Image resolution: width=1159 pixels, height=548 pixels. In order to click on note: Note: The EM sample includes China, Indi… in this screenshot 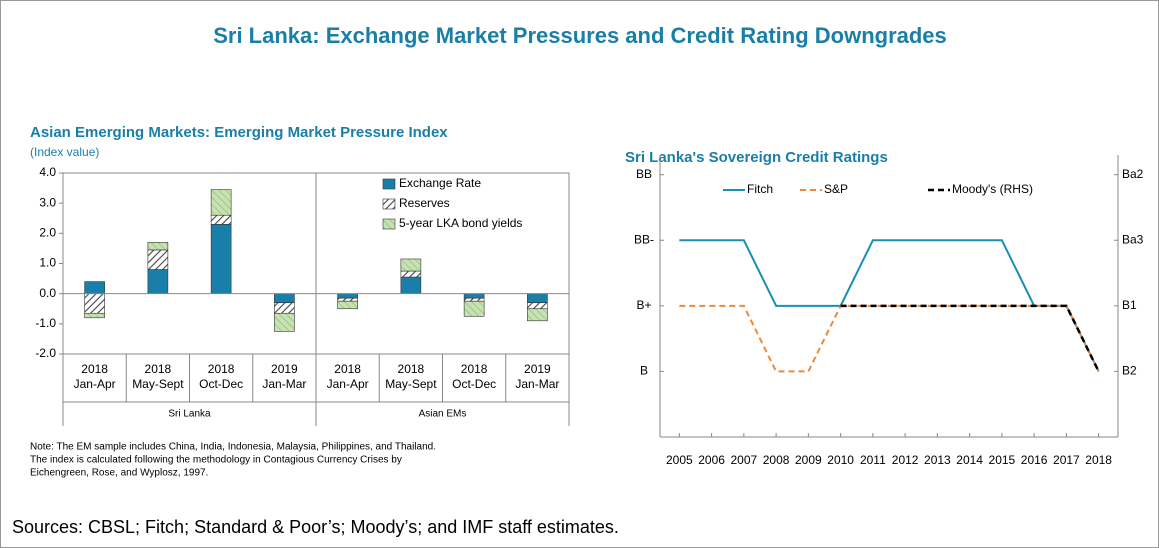, I will do `click(233, 447)`.